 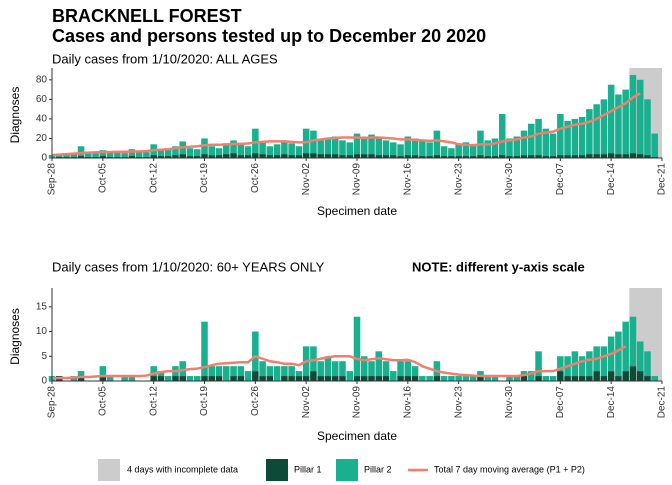 I want to click on x-tick-label: Nov-23, so click(x=458, y=402).